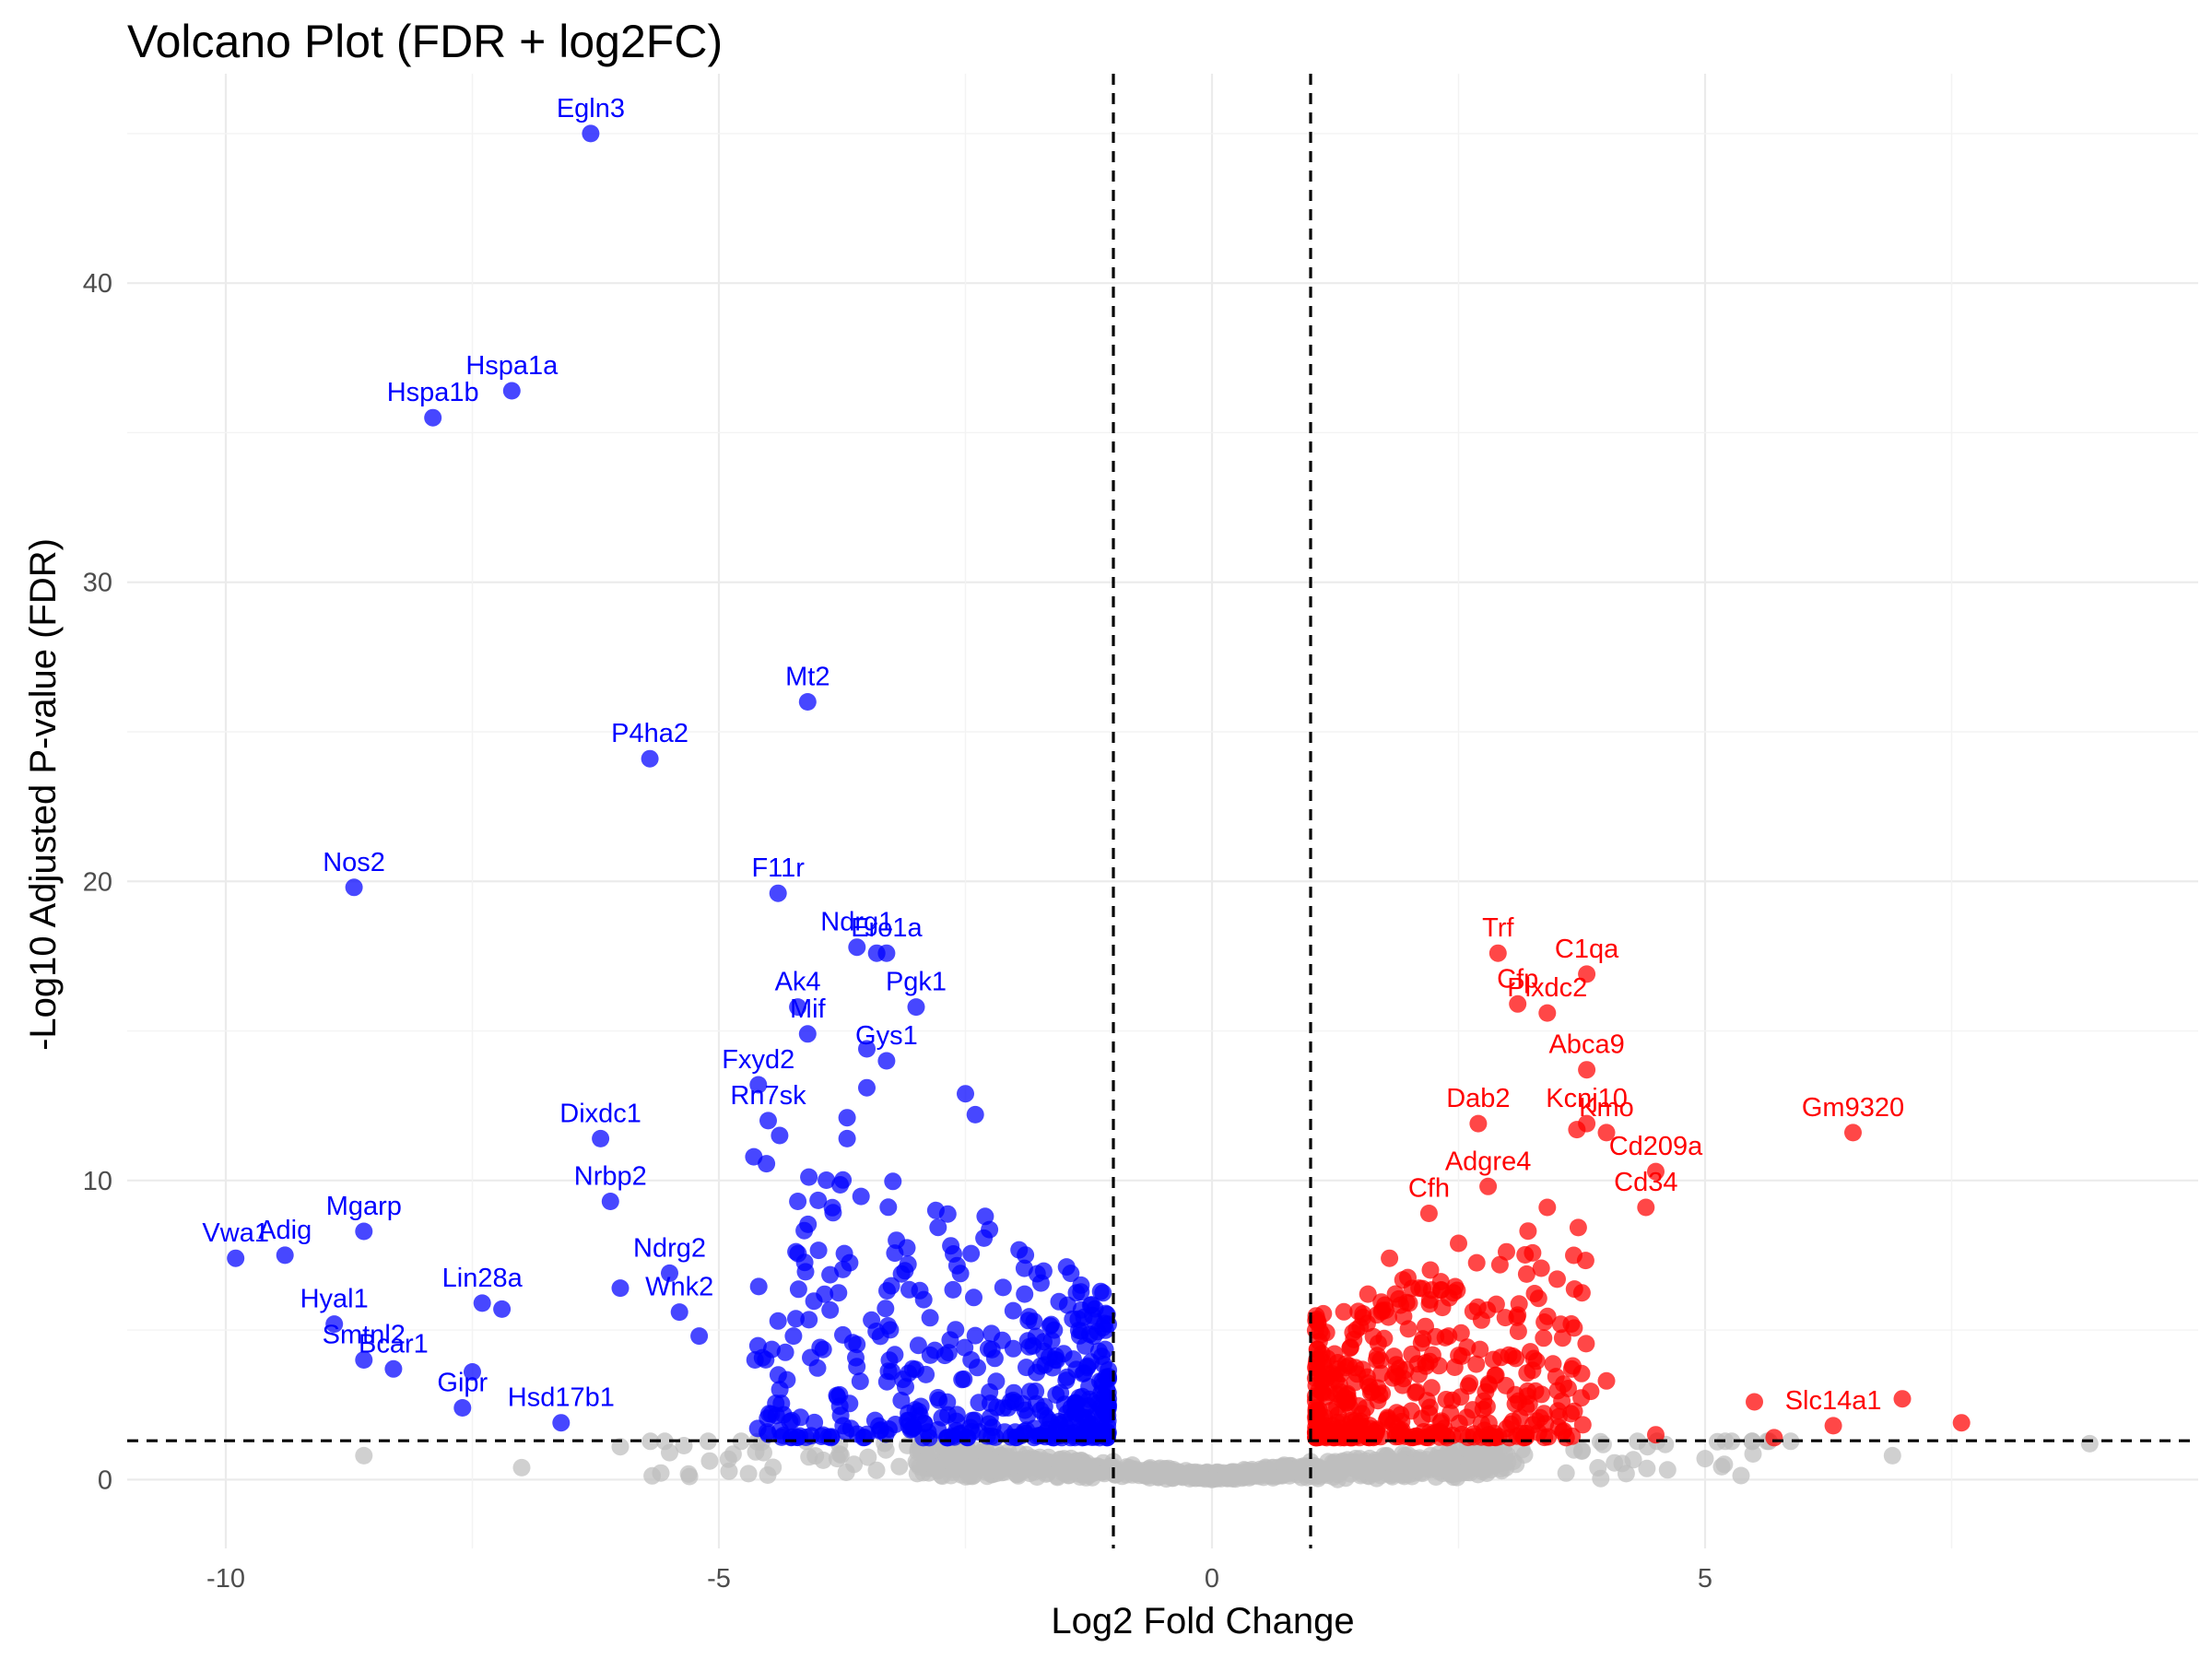 This screenshot has width=2212, height=1659. I want to click on x-axis-label: Log2 Fold Change, so click(1202, 1621).